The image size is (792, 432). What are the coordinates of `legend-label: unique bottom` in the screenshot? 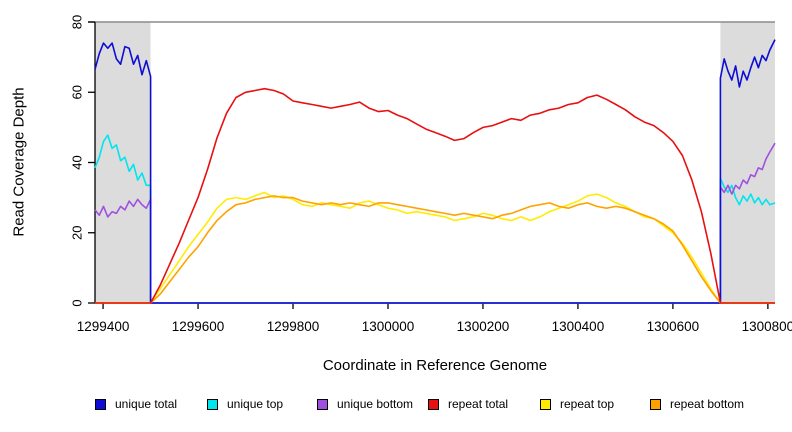 It's located at (375, 404).